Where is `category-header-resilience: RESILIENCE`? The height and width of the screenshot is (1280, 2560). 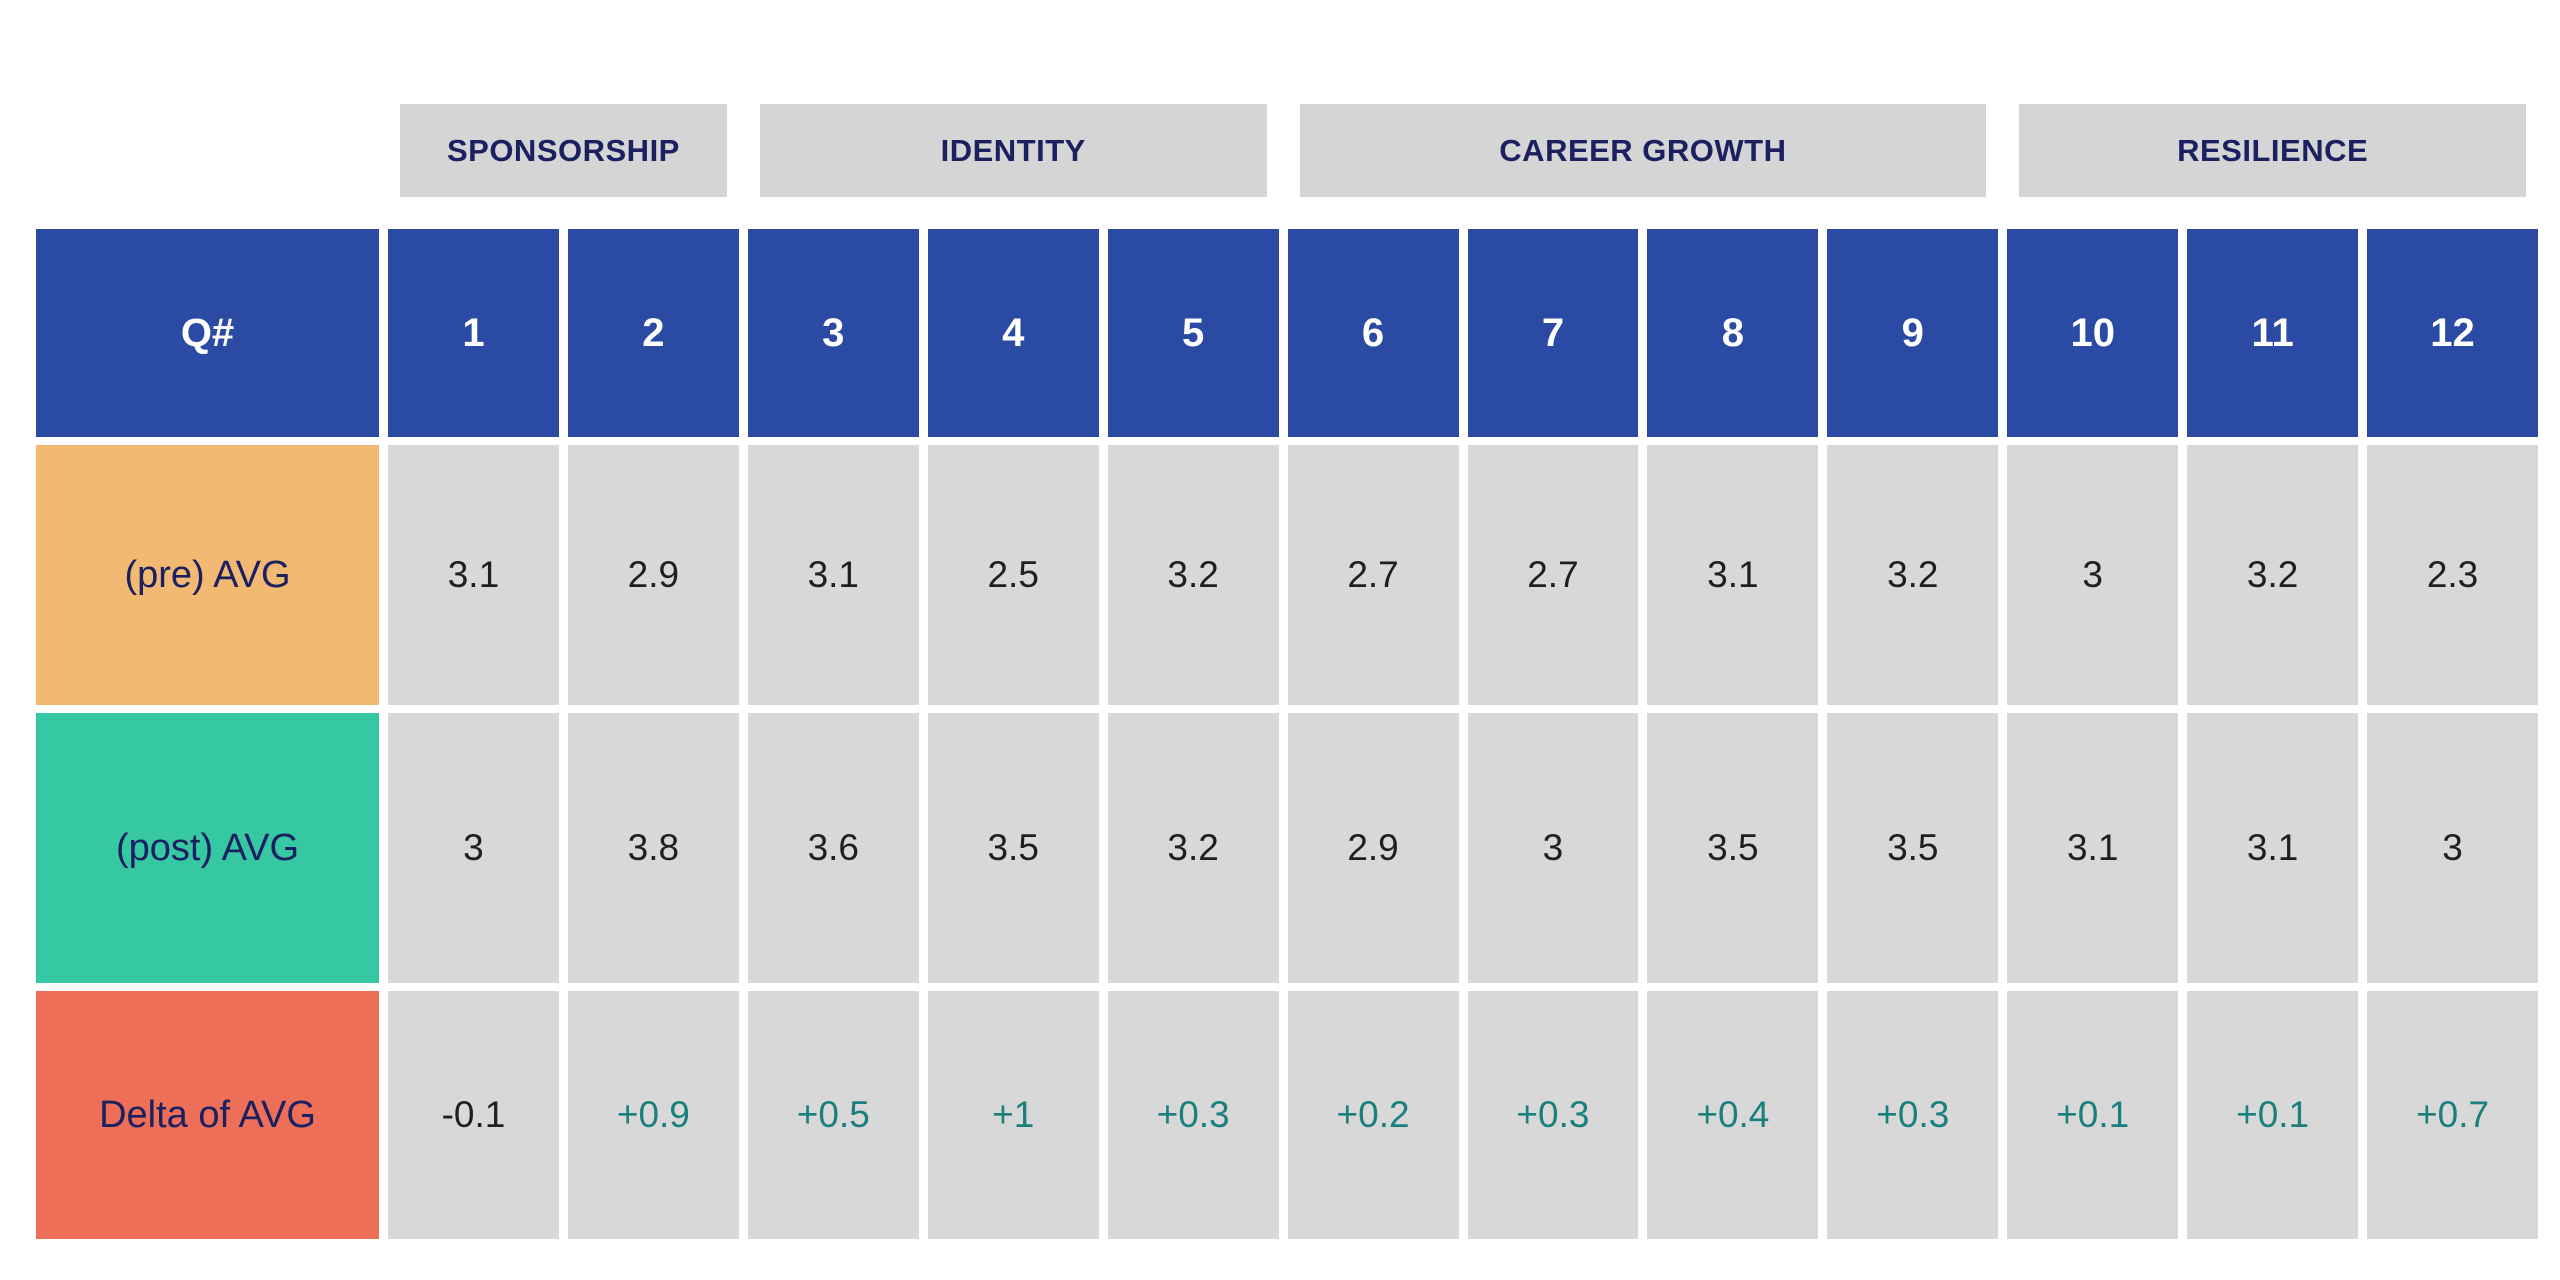
category-header-resilience: RESILIENCE is located at coordinates (2272, 150).